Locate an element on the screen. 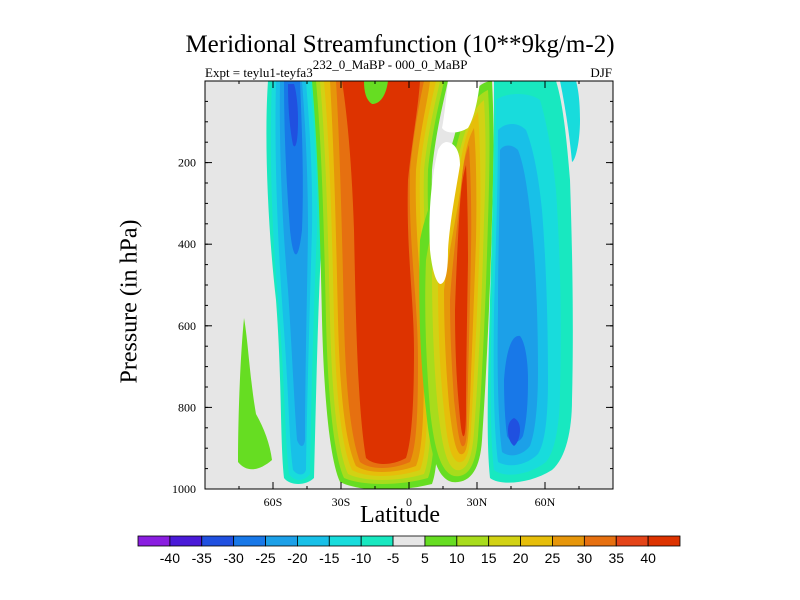 This screenshot has height=600, width=800. x-tick-label: 60S is located at coordinates (273, 502).